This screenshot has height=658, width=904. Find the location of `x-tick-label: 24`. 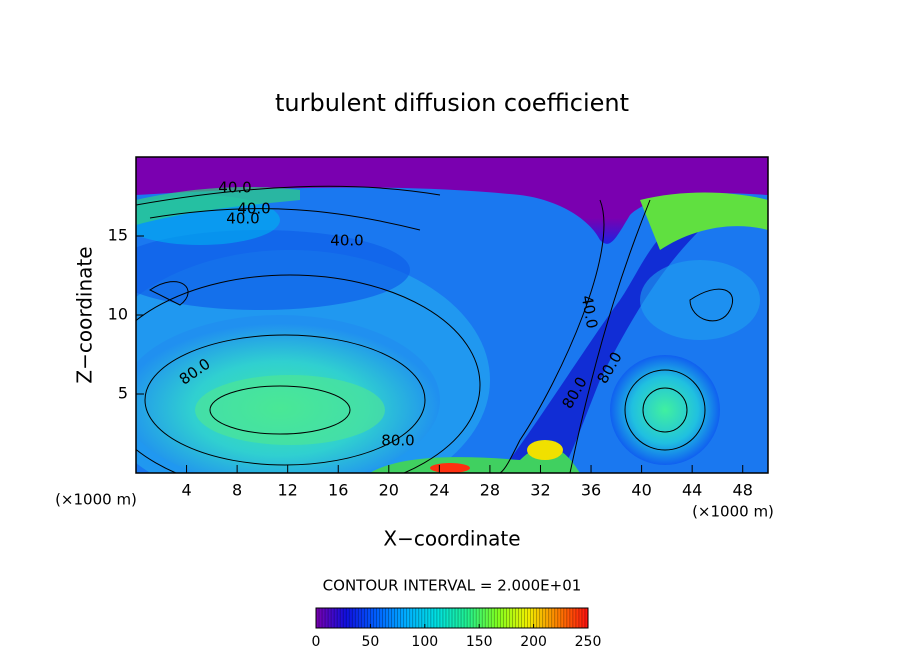

x-tick-label: 24 is located at coordinates (439, 490).